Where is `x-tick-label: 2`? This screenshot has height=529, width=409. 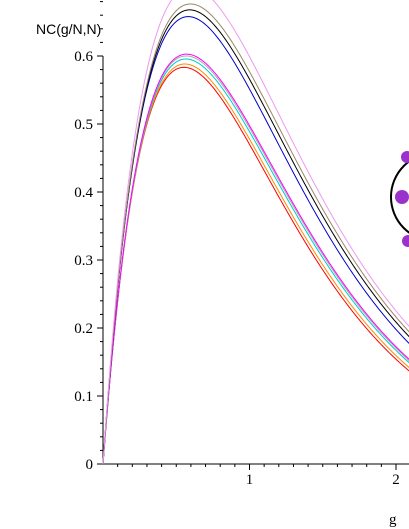
x-tick-label: 2 is located at coordinates (396, 480).